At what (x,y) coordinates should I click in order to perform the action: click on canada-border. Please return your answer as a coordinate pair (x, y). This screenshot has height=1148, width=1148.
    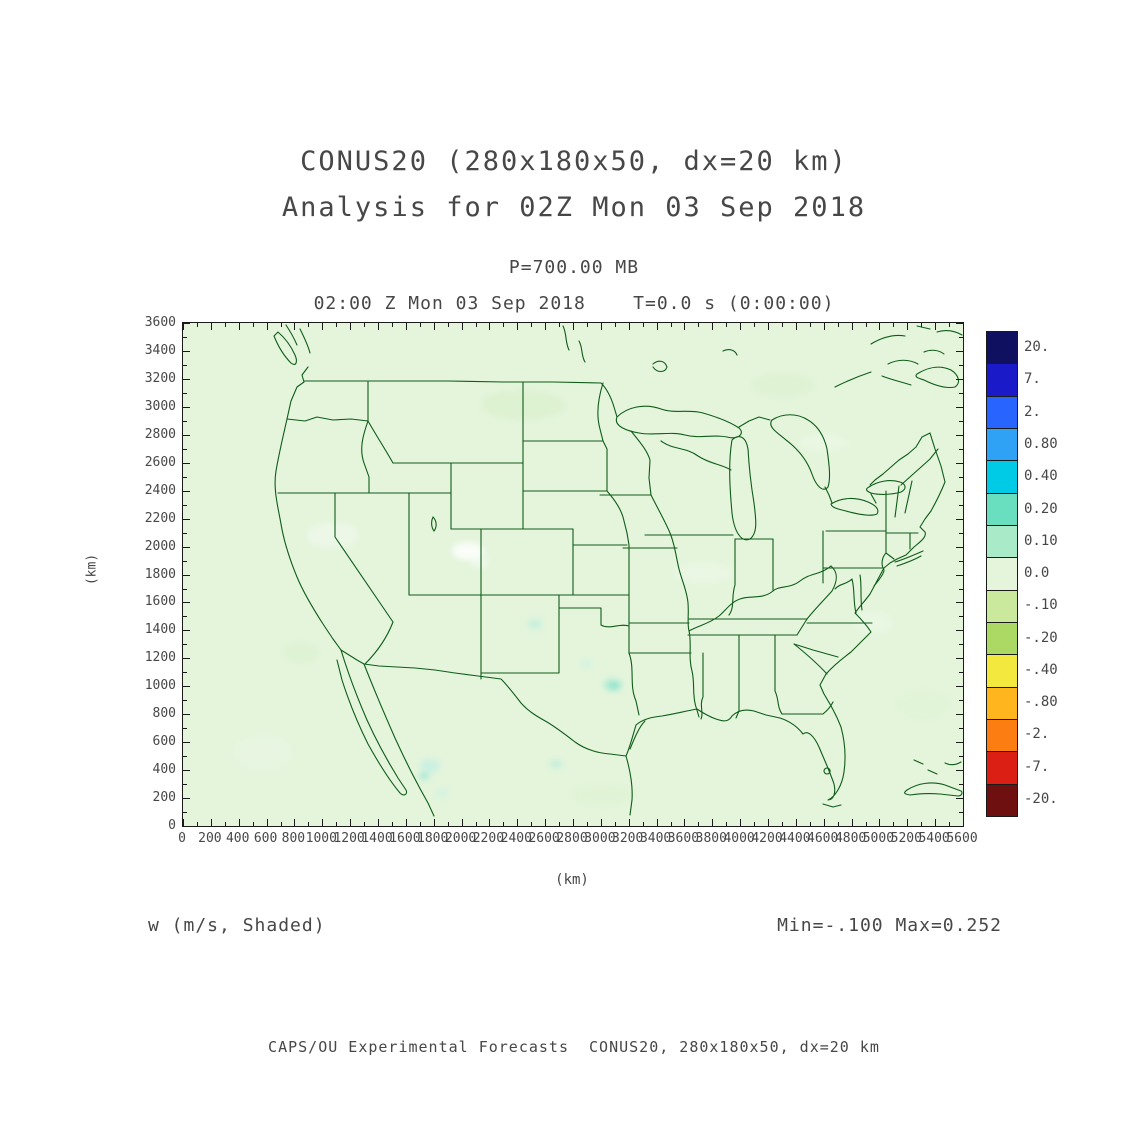
    Looking at the image, I should click on (621, 442).